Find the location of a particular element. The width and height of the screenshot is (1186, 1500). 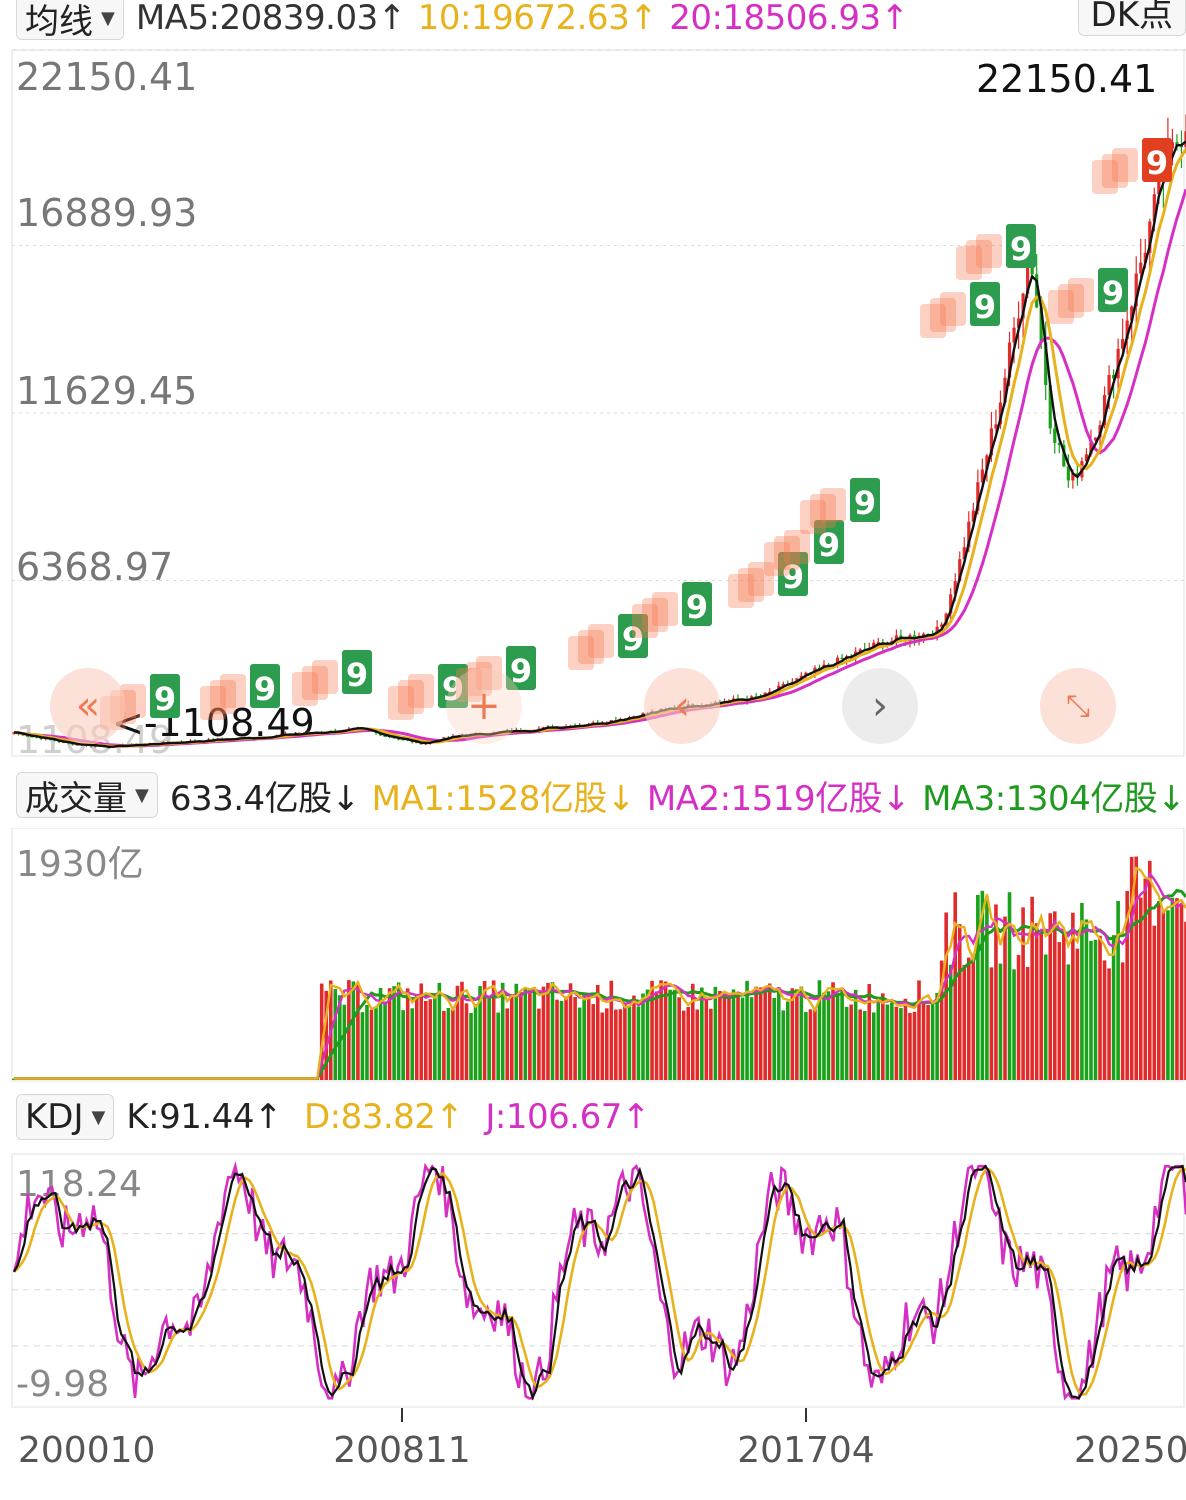

volume-ma2: MA2:1519亿股↓ is located at coordinates (778, 798).